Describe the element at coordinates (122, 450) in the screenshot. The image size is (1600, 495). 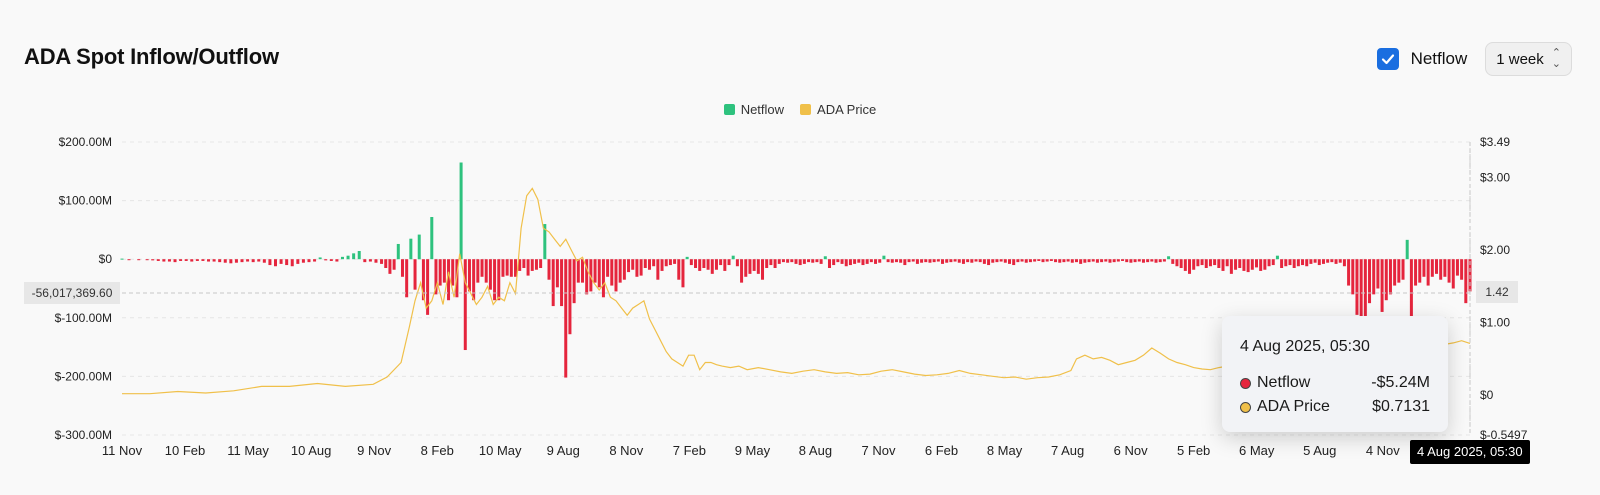
I see `x-tick-label: 11 Nov` at that location.